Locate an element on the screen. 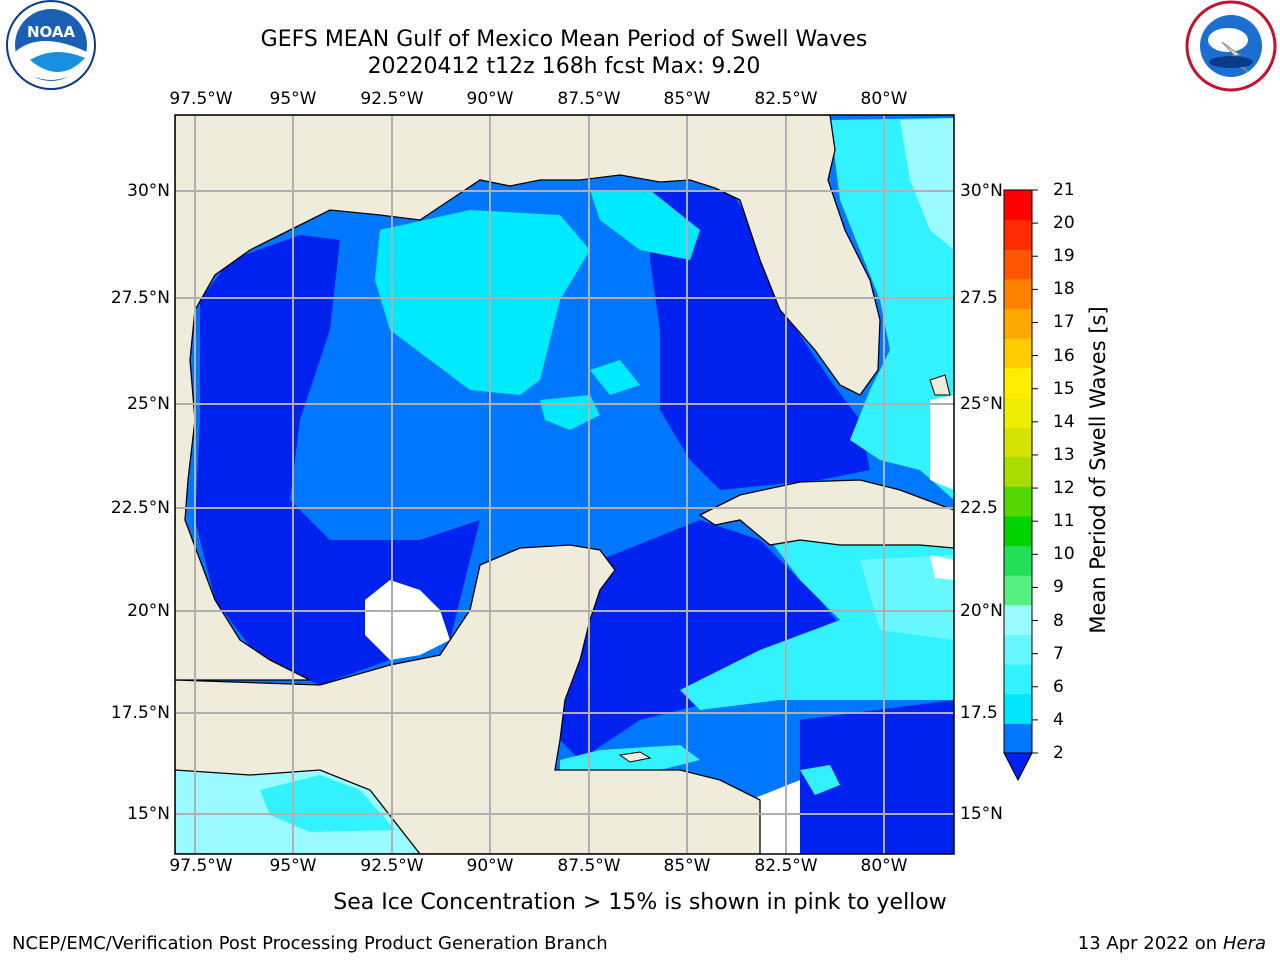 Image resolution: width=1280 pixels, height=960 pixels. lon-tick-bottom: 82.5°W is located at coordinates (786, 866).